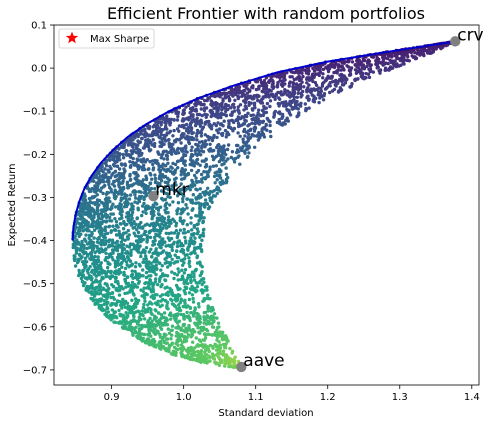  Describe the element at coordinates (35, 112) in the screenshot. I see `y-tick-label: −0.1` at that location.